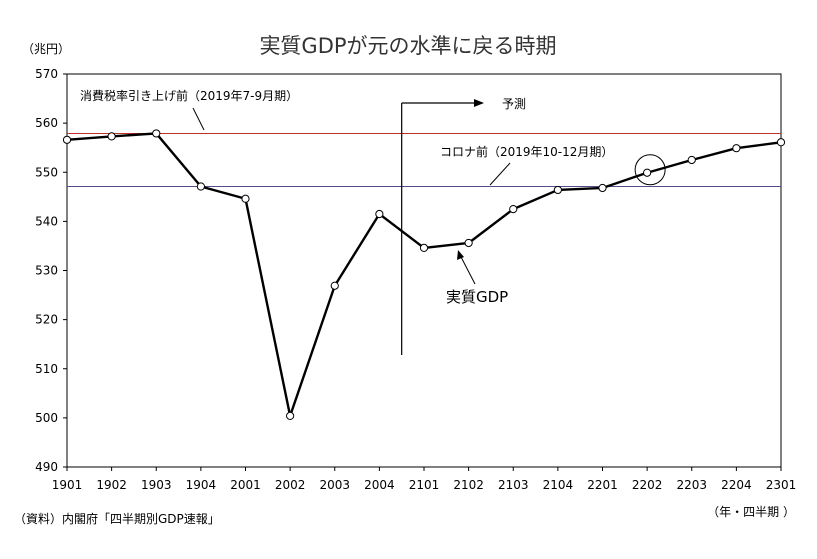  I want to click on highlight-circle, so click(650, 170).